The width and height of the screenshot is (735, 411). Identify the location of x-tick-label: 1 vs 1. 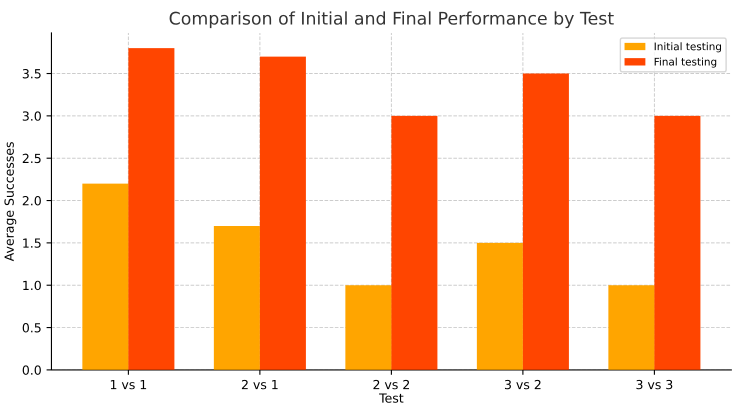
(128, 385).